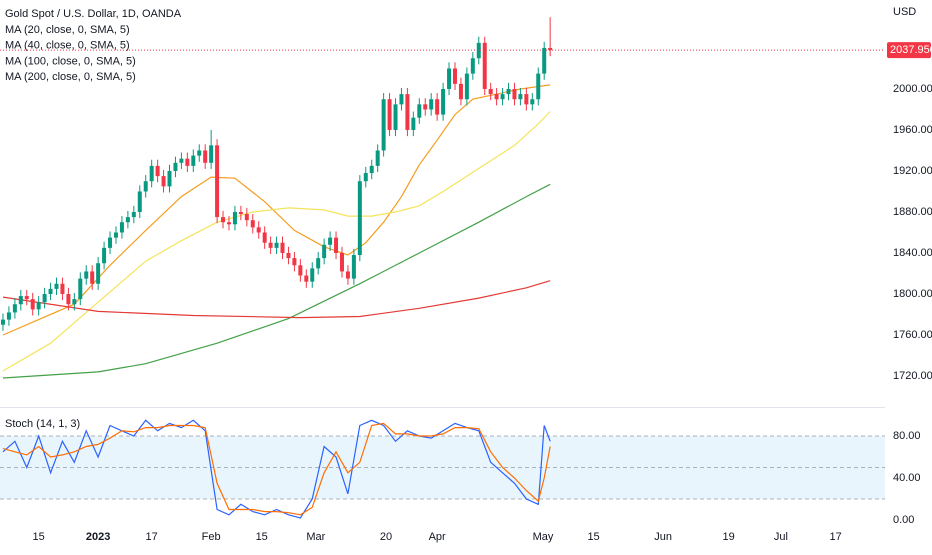 The width and height of the screenshot is (932, 555). What do you see at coordinates (912, 253) in the screenshot?
I see `y-tick-label: 1840.000` at bounding box center [912, 253].